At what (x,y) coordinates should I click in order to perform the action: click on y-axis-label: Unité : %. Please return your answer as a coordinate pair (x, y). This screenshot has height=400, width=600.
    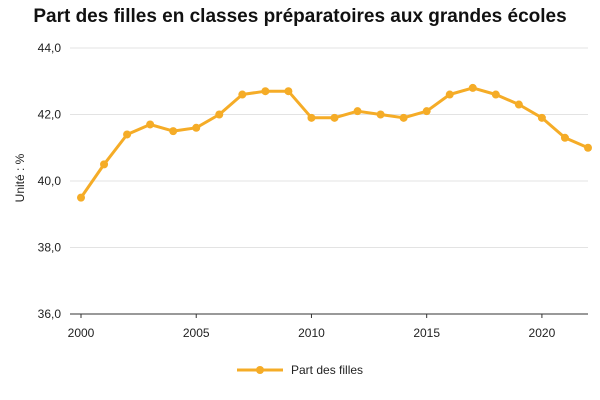
    Looking at the image, I should click on (20, 177).